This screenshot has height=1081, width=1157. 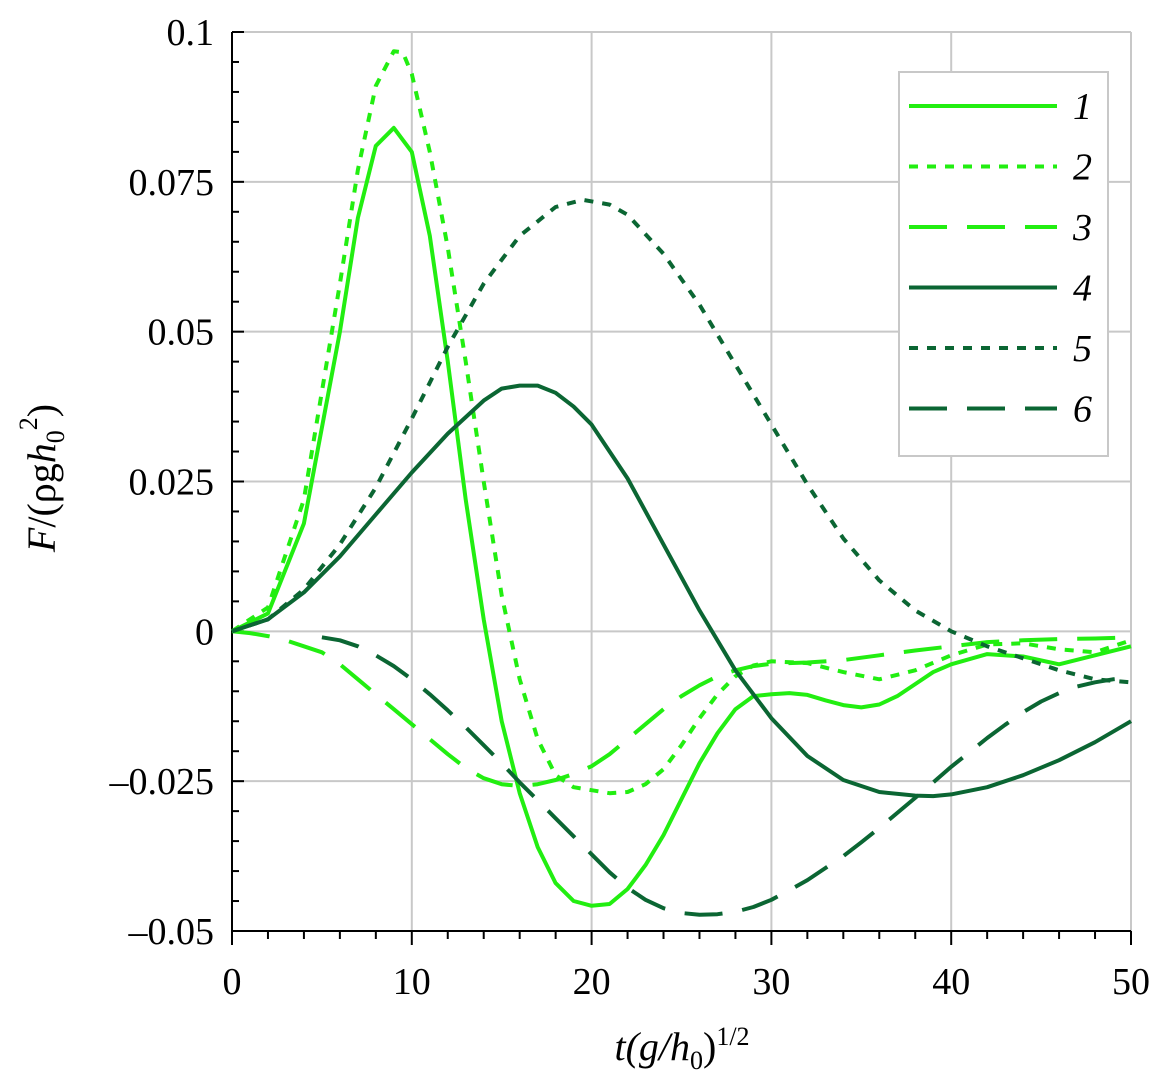 What do you see at coordinates (191, 33) in the screenshot?
I see `y-tick-label: 0.1` at bounding box center [191, 33].